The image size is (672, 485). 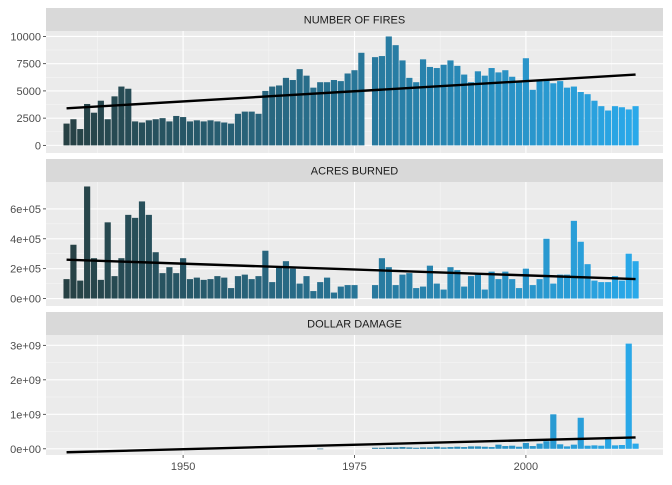 What do you see at coordinates (25, 270) in the screenshot?
I see `y-tick-label: 2e+05` at bounding box center [25, 270].